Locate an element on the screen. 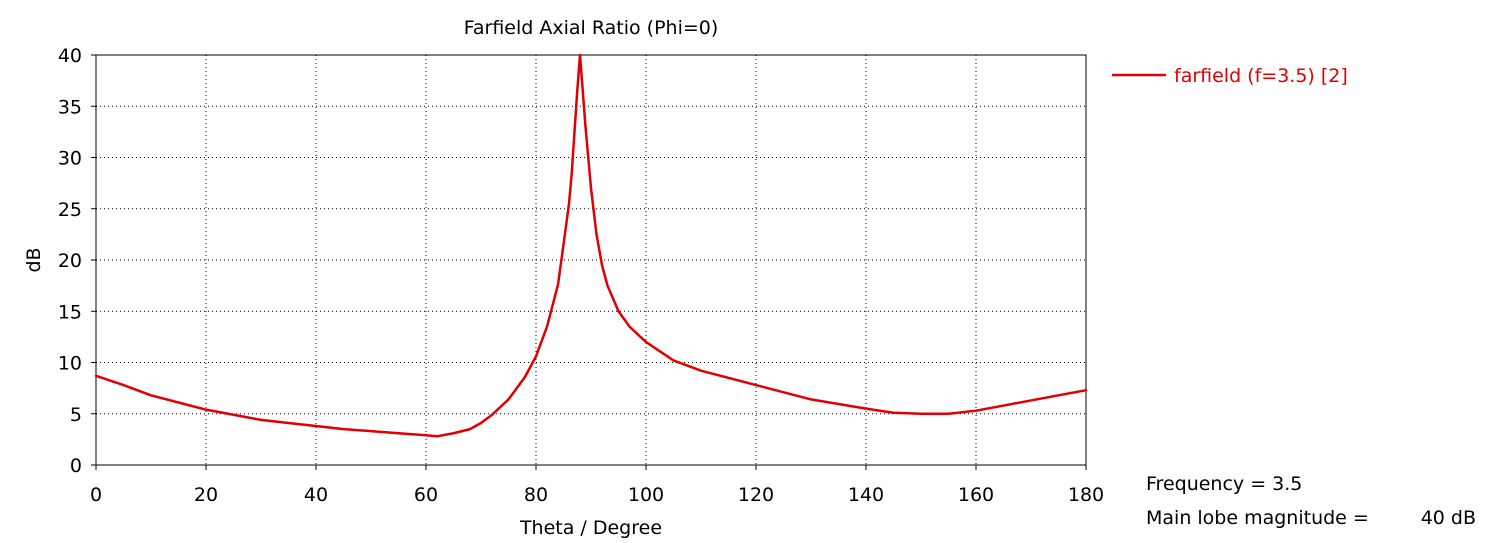  main-lobe-label: Main lobe magnitude = is located at coordinates (1257, 518).